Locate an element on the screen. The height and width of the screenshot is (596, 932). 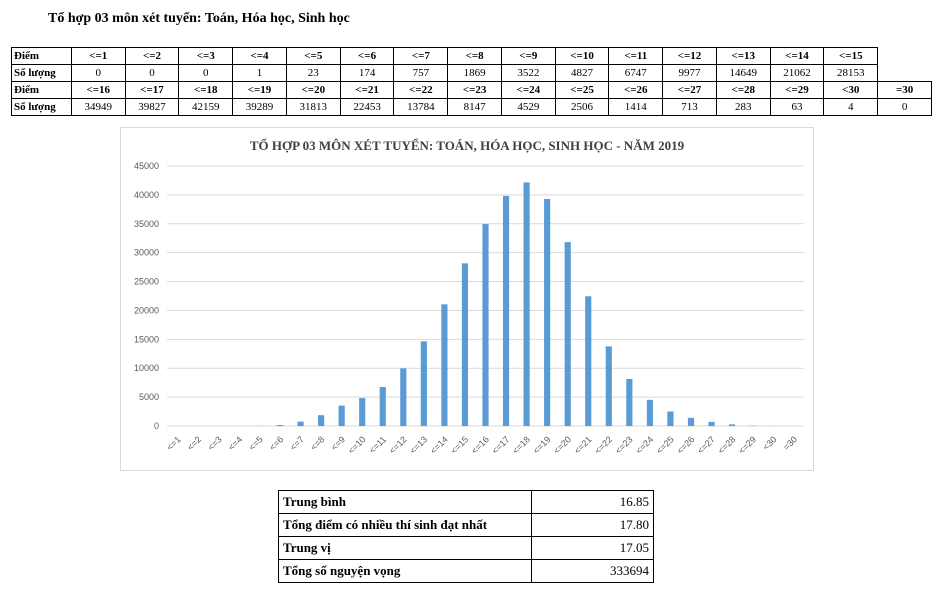
score-header-cell: <=8 is located at coordinates (474, 56).